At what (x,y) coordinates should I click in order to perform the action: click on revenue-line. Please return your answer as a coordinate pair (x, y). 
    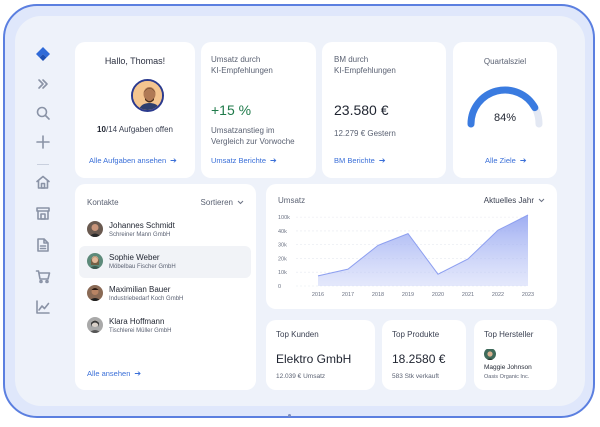
    Looking at the image, I should click on (423, 245).